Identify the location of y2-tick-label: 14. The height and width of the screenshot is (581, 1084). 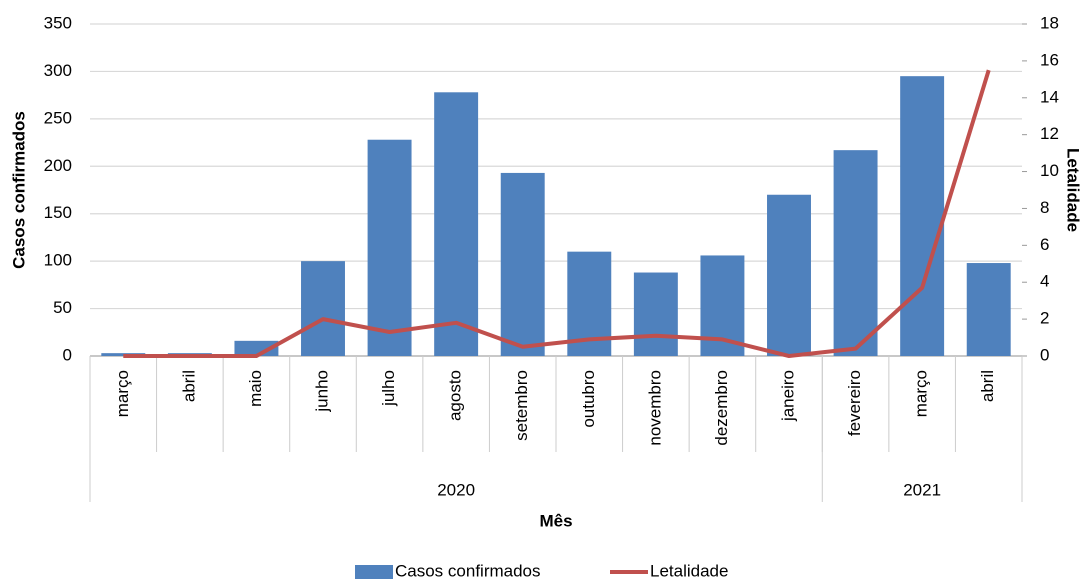
(1049, 96).